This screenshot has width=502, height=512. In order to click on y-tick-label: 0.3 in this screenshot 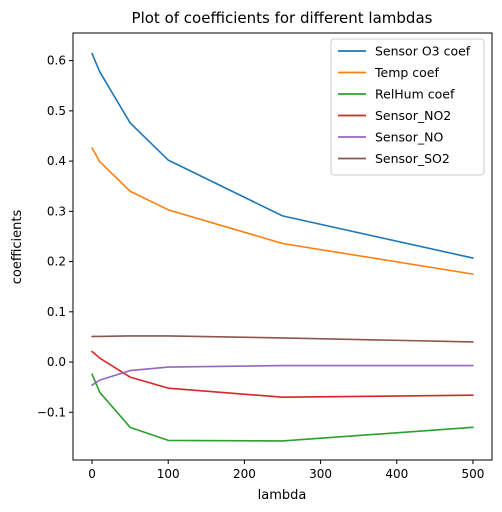, I will do `click(56, 211)`.